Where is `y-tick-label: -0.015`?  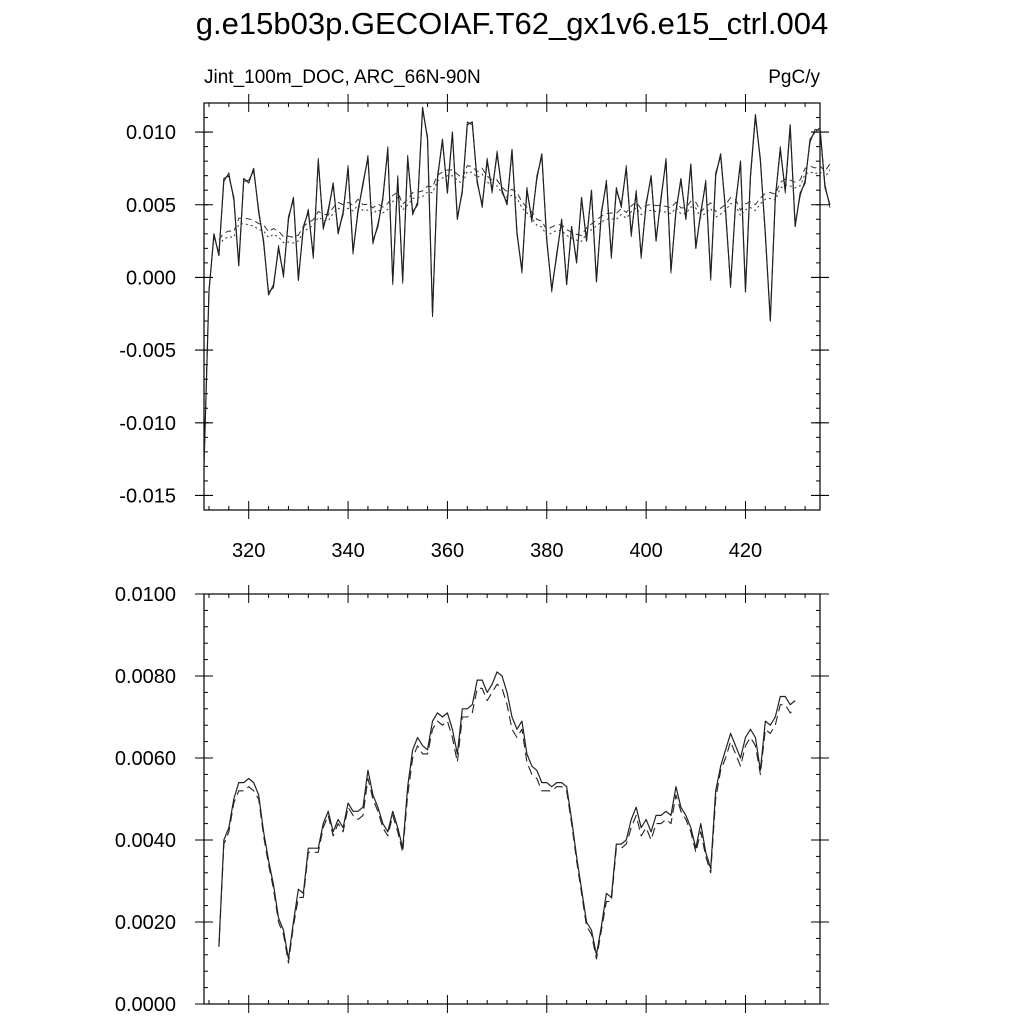 y-tick-label: -0.015 is located at coordinates (147, 496).